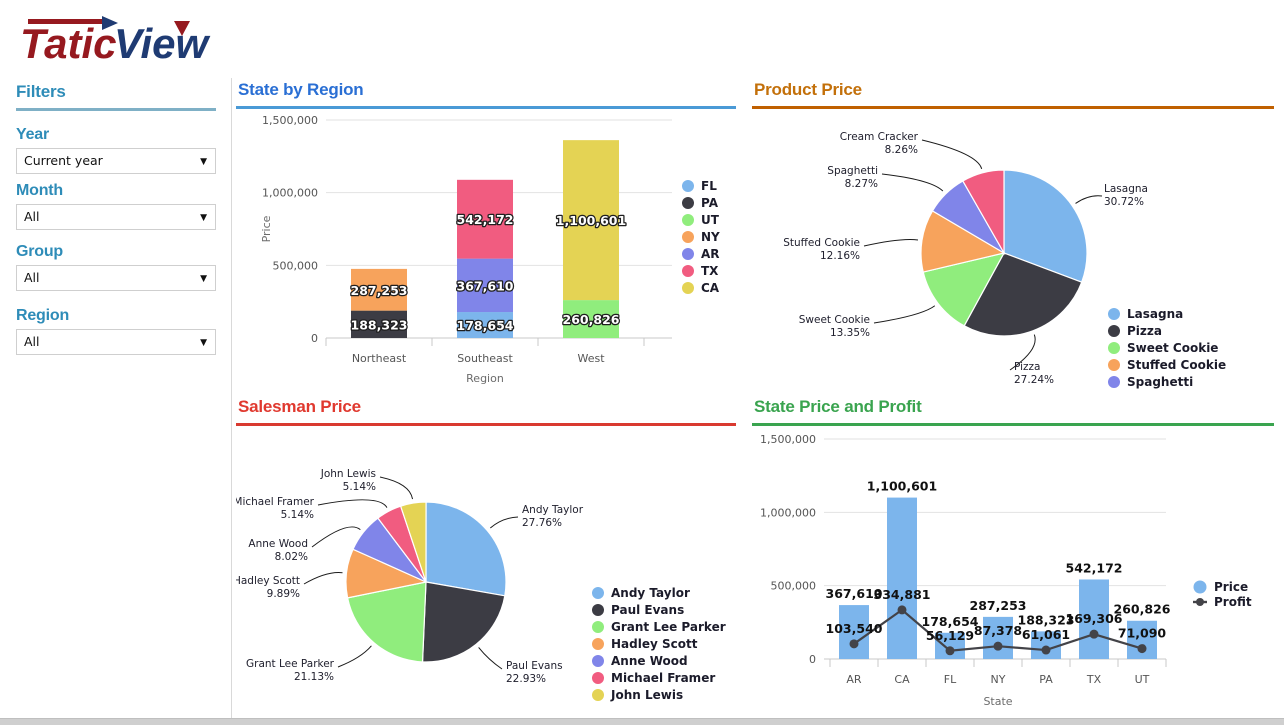 The image size is (1284, 725). Describe the element at coordinates (838, 406) in the screenshot. I see `panel-state-price-profit-title: State Price and Profit` at that location.